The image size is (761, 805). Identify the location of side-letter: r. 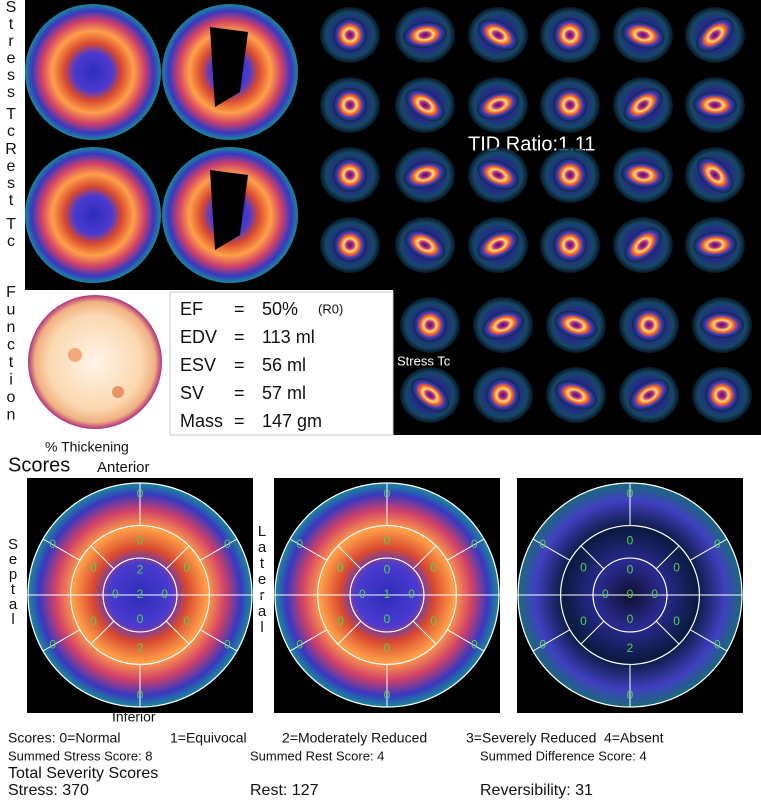
(11, 41).